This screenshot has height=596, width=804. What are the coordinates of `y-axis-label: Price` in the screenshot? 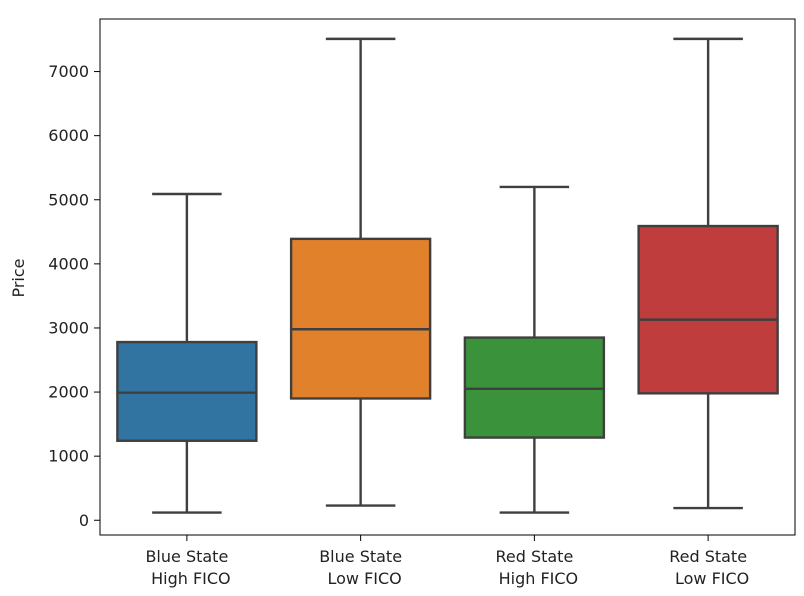 It's located at (18, 277).